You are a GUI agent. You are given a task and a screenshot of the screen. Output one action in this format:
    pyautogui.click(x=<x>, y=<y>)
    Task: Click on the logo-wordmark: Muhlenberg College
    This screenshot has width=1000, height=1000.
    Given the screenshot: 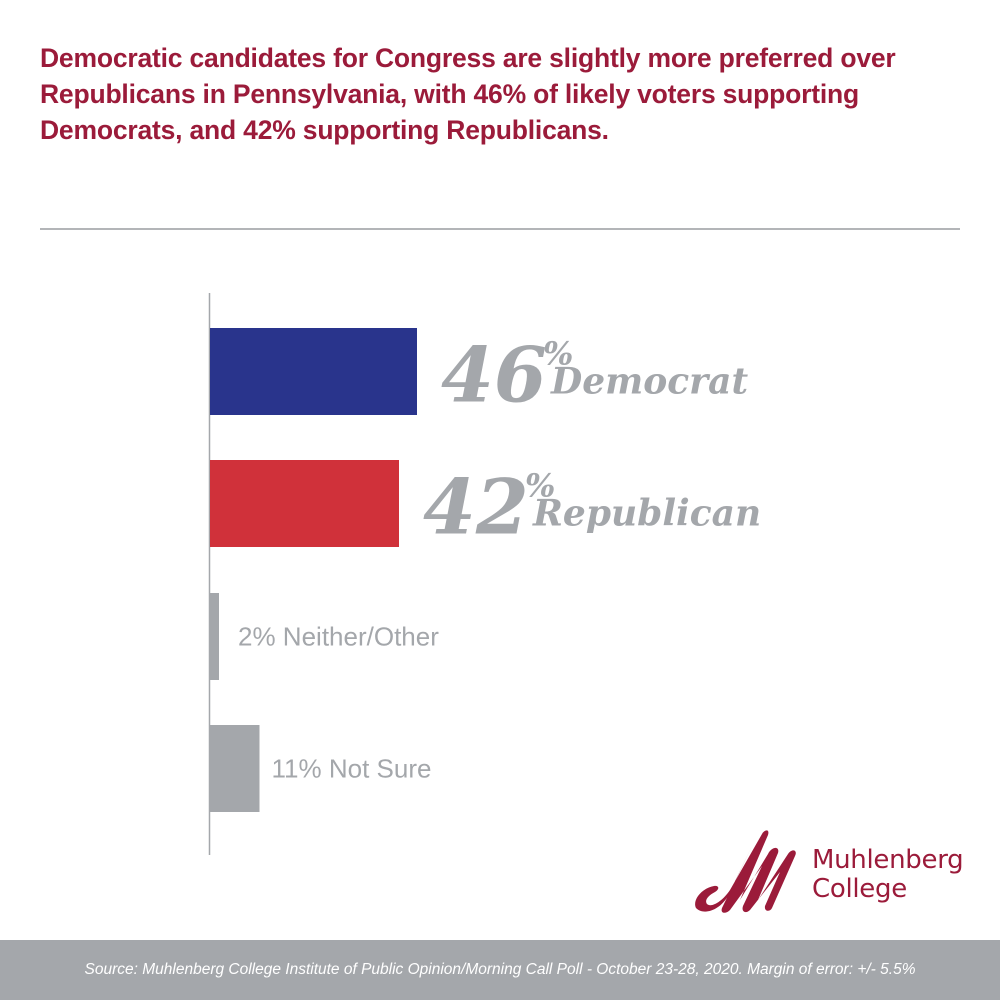 What is the action you would take?
    pyautogui.click(x=888, y=874)
    